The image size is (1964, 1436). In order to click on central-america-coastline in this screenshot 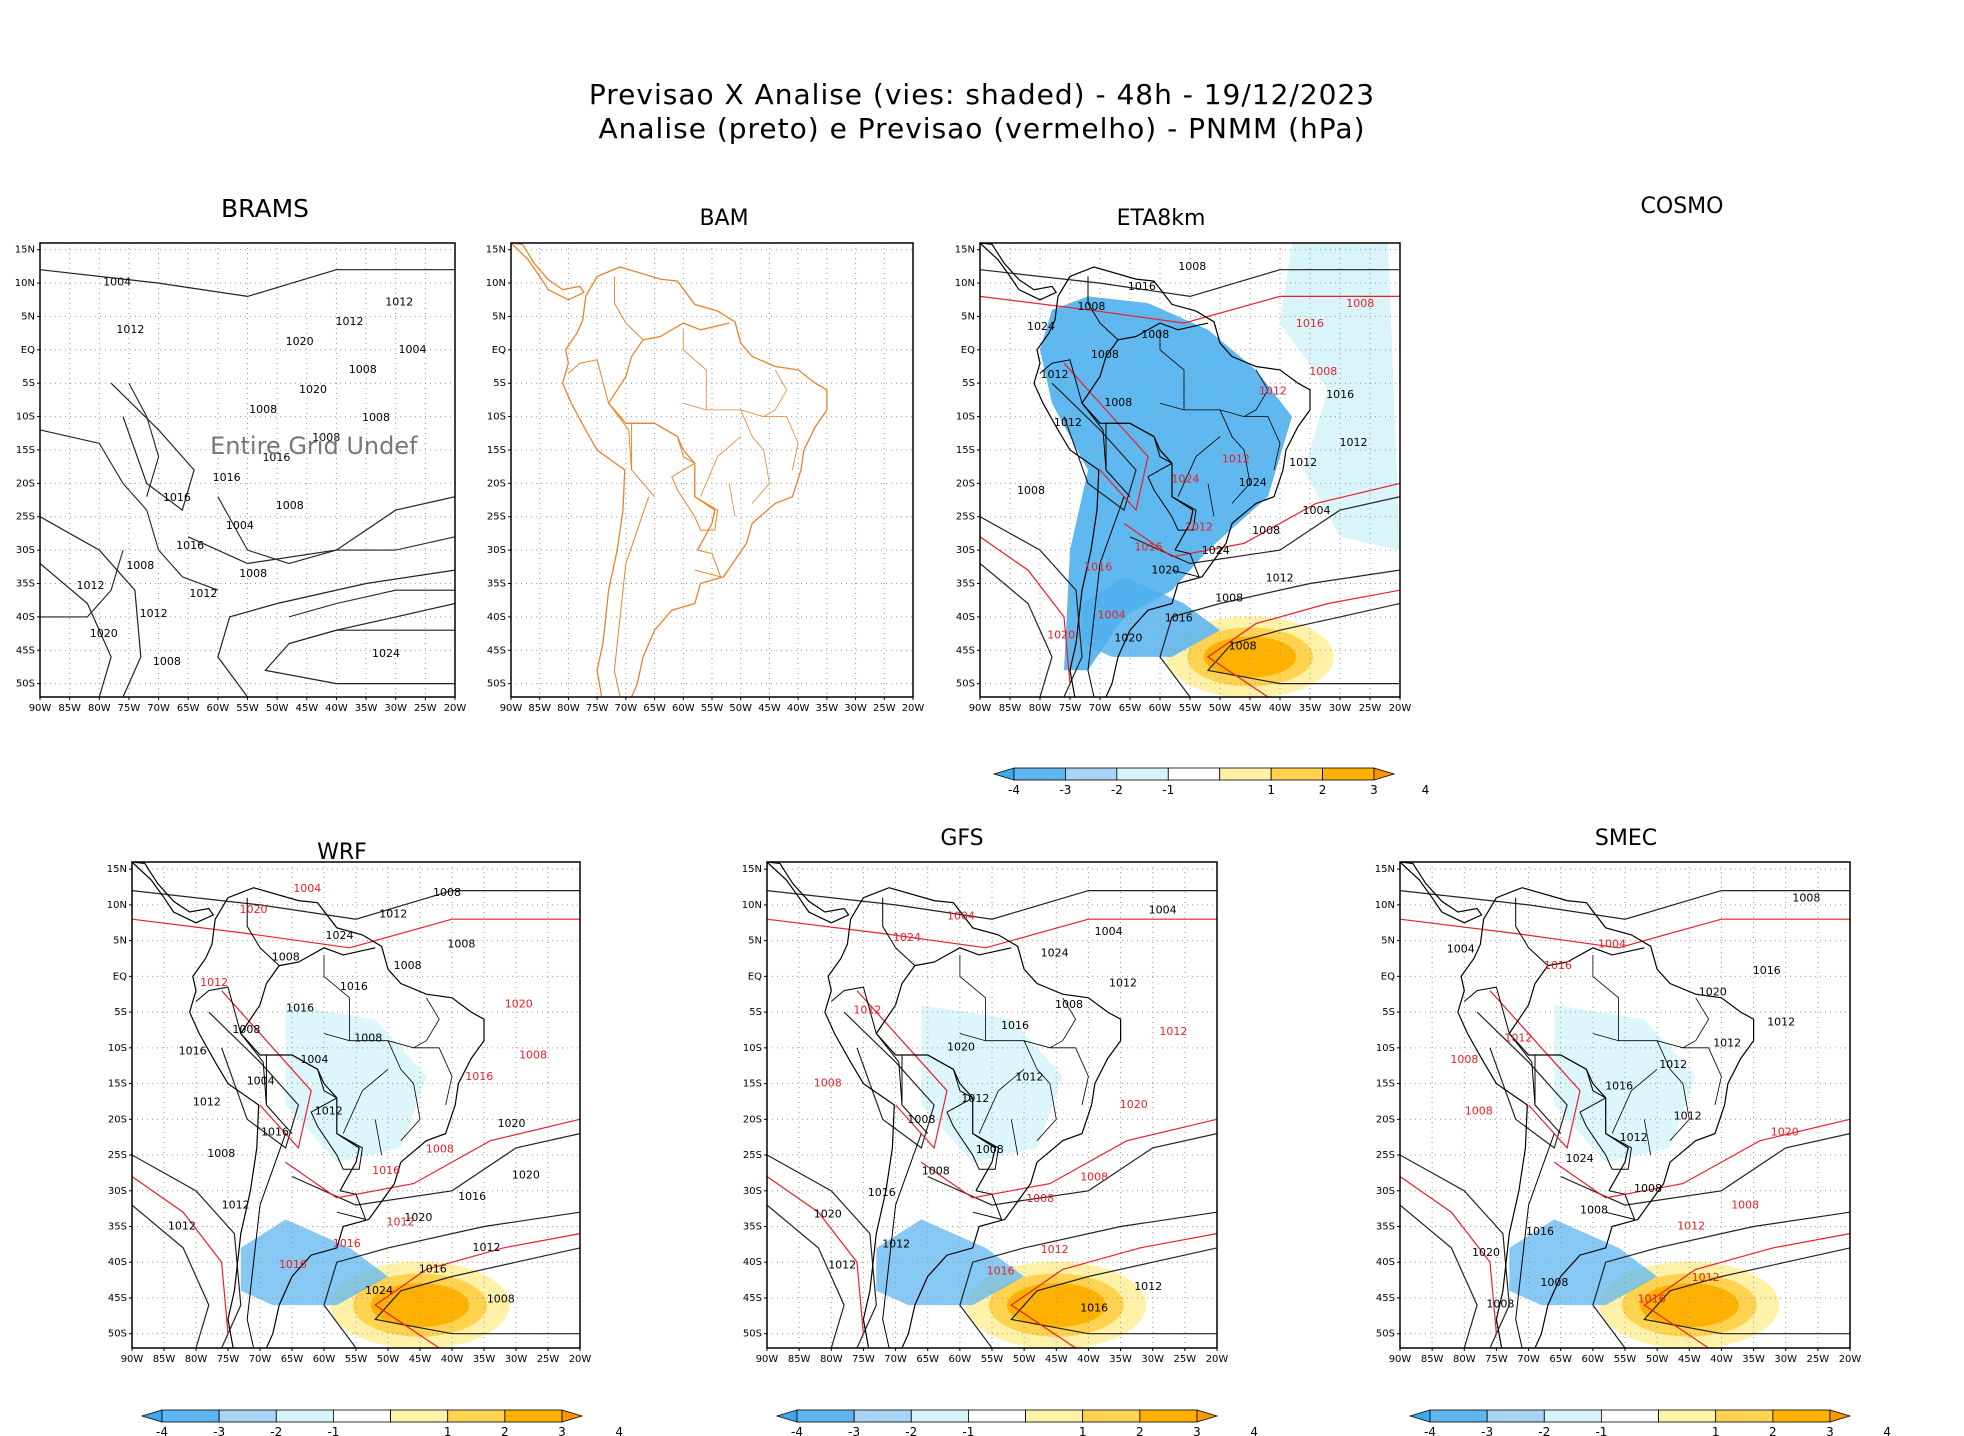, I will do `click(1019, 272)`.